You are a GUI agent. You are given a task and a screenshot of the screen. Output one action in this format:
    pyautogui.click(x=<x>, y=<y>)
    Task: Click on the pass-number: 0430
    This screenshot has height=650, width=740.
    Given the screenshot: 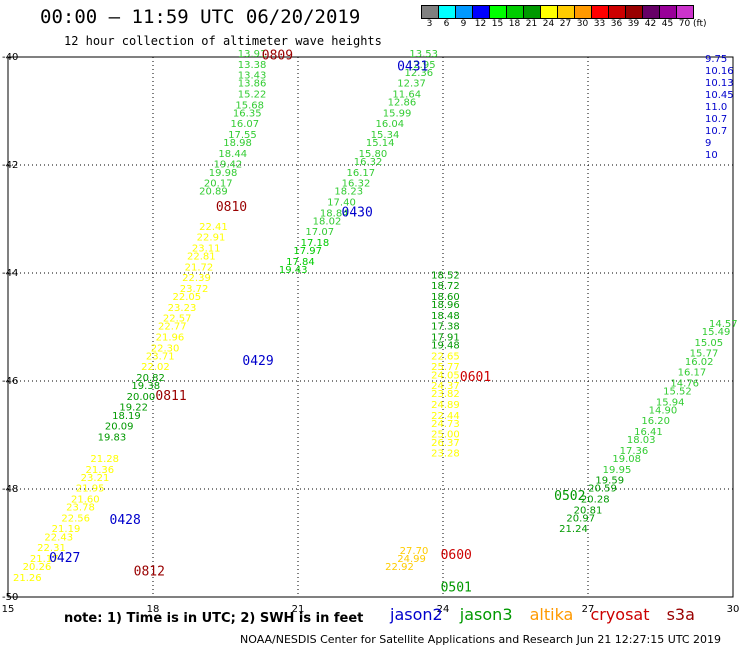 What is the action you would take?
    pyautogui.click(x=357, y=212)
    